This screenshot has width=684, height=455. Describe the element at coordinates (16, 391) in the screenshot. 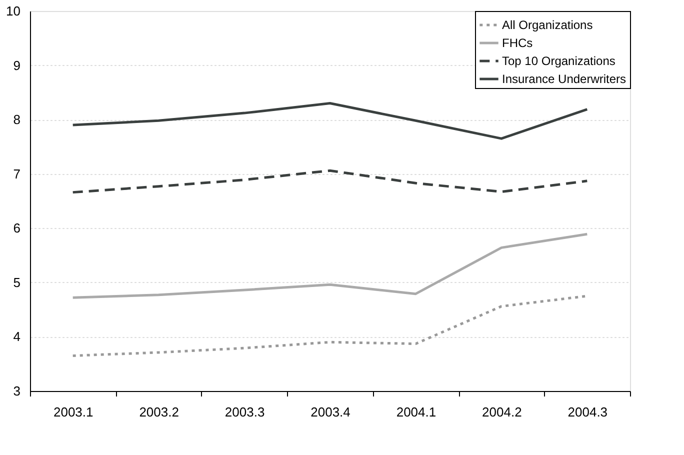

I see `y-tick-label: 3` at that location.